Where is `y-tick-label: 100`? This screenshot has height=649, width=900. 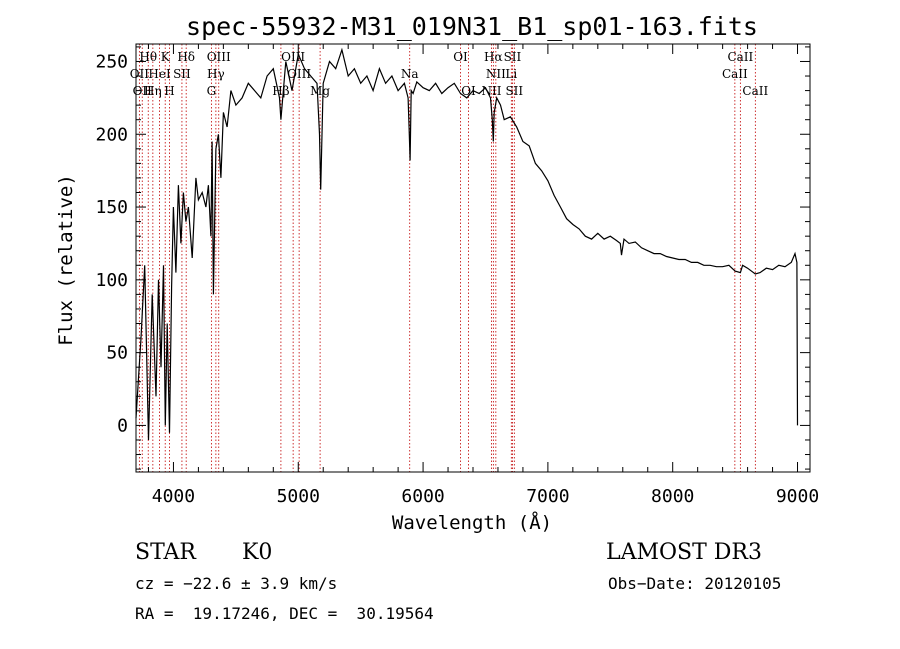
y-tick-label: 100 is located at coordinates (111, 280).